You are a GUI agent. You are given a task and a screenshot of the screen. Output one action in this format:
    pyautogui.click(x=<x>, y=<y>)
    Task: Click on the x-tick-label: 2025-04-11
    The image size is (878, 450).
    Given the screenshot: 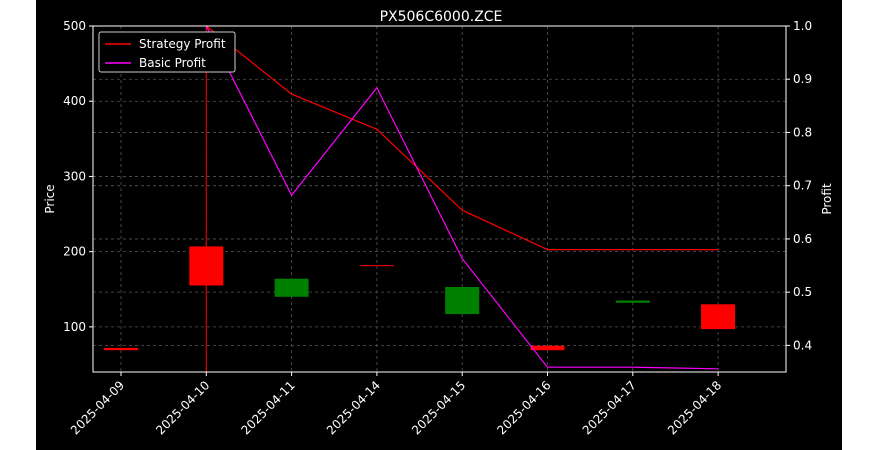 What is the action you would take?
    pyautogui.click(x=268, y=407)
    